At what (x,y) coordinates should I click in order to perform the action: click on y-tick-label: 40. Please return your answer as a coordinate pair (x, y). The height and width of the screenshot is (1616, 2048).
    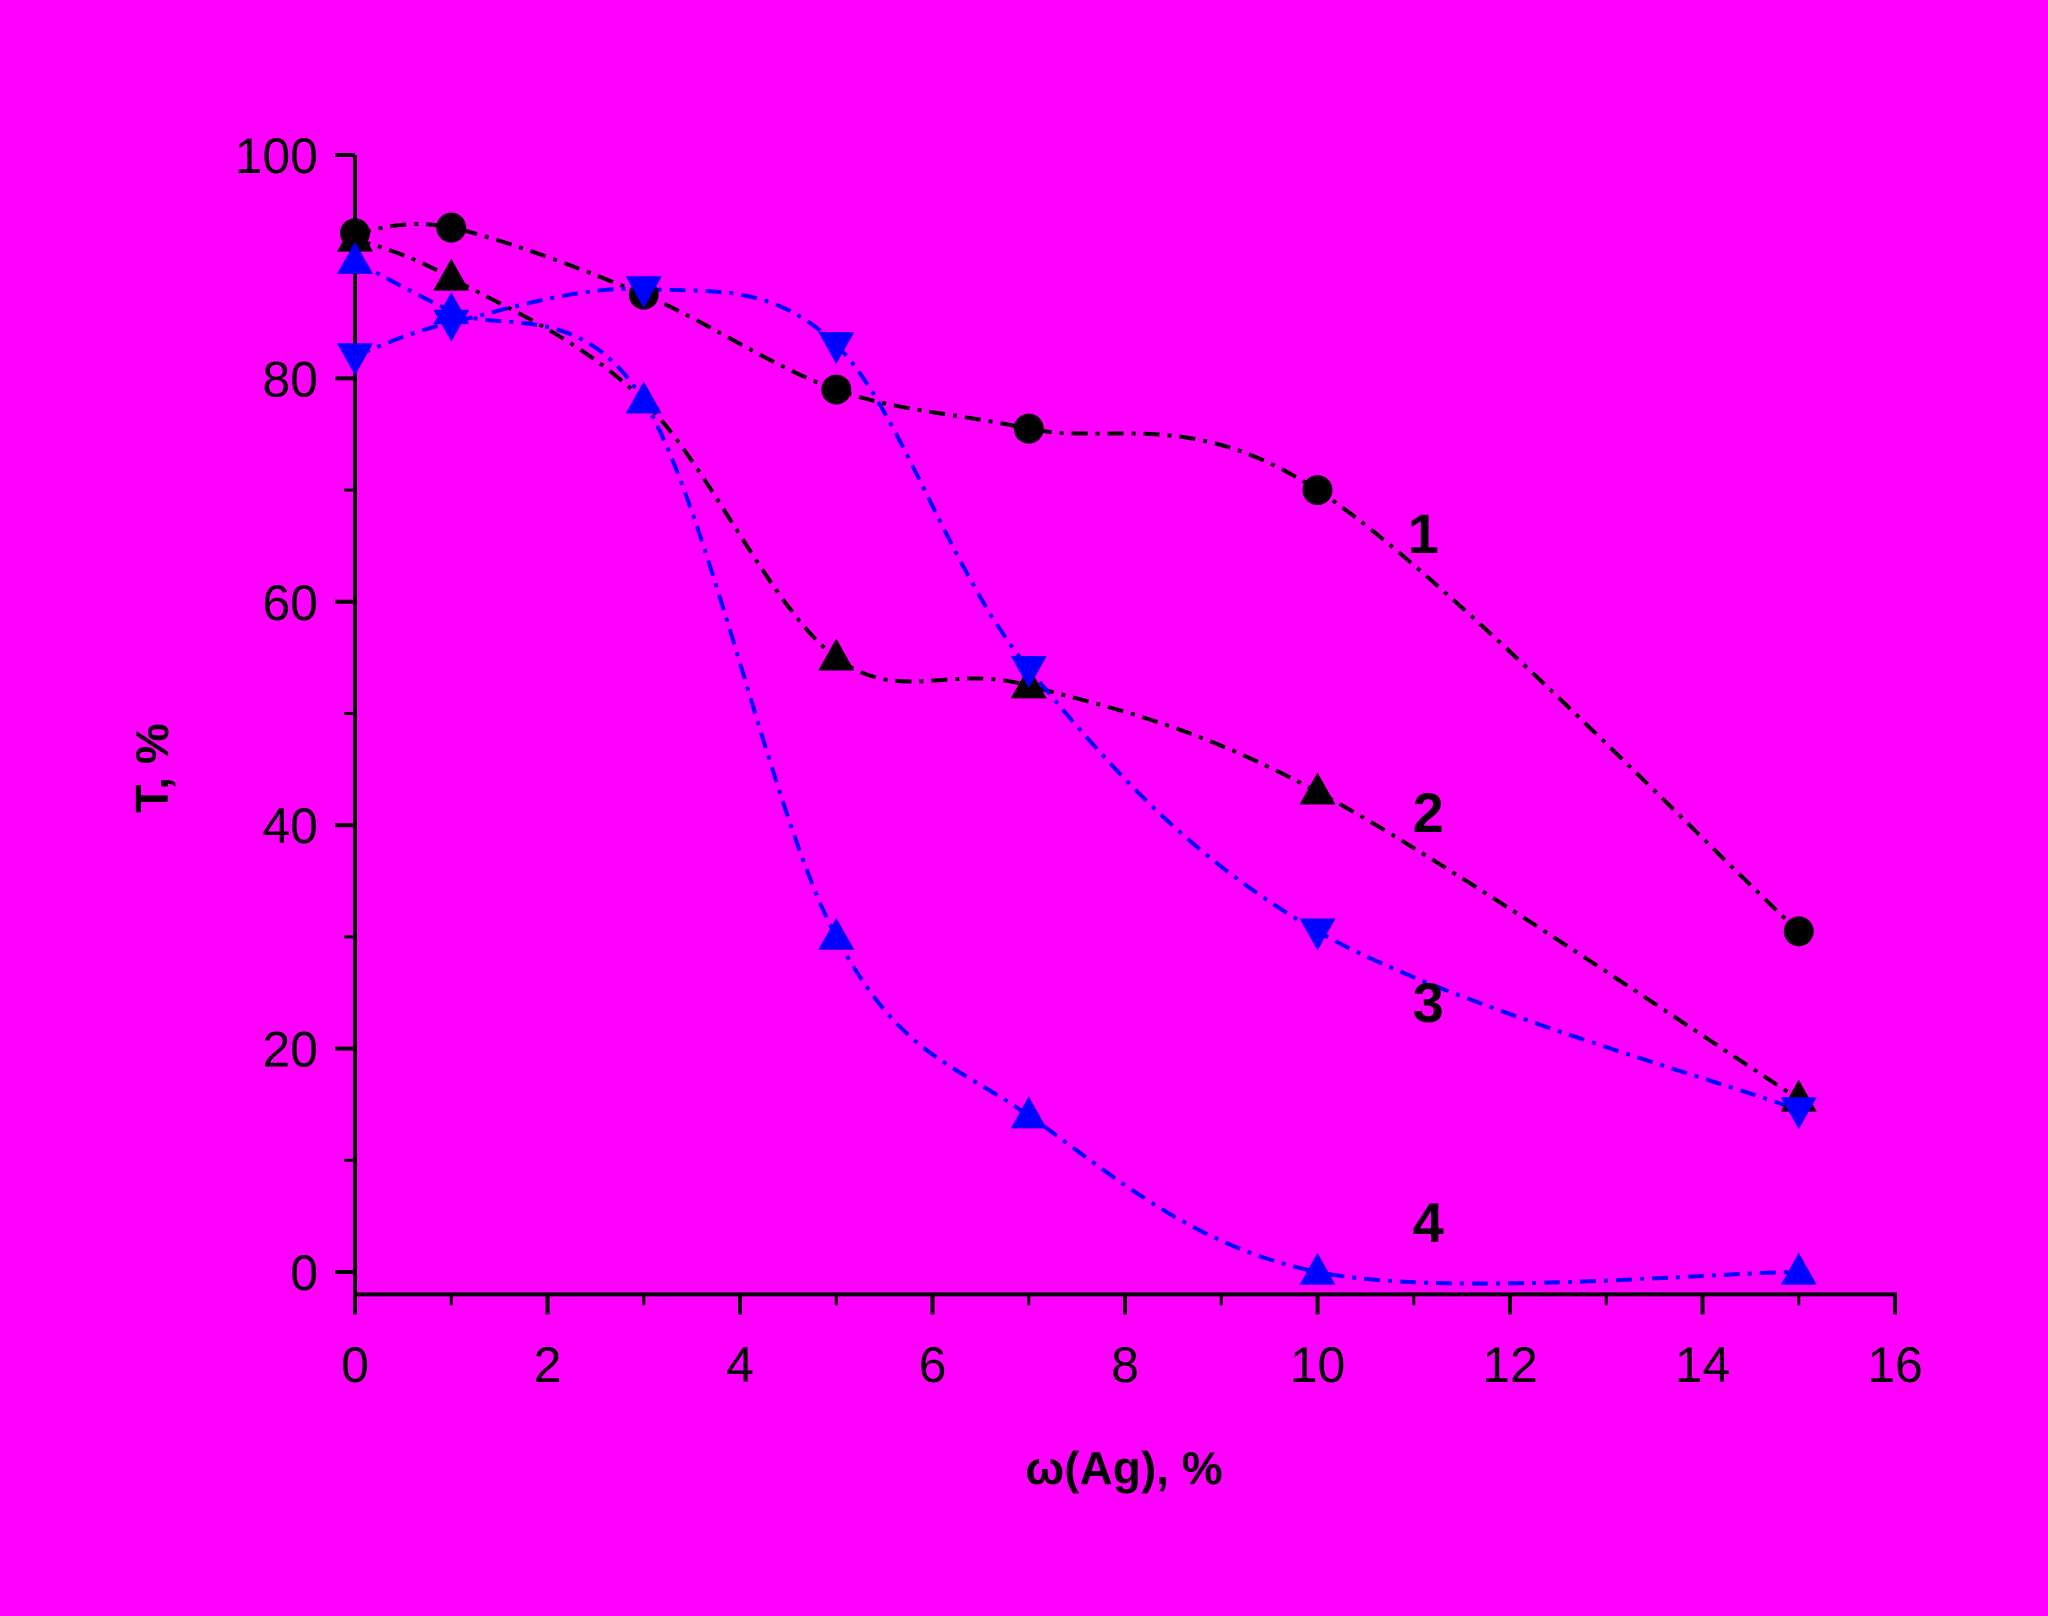
    Looking at the image, I should click on (290, 826).